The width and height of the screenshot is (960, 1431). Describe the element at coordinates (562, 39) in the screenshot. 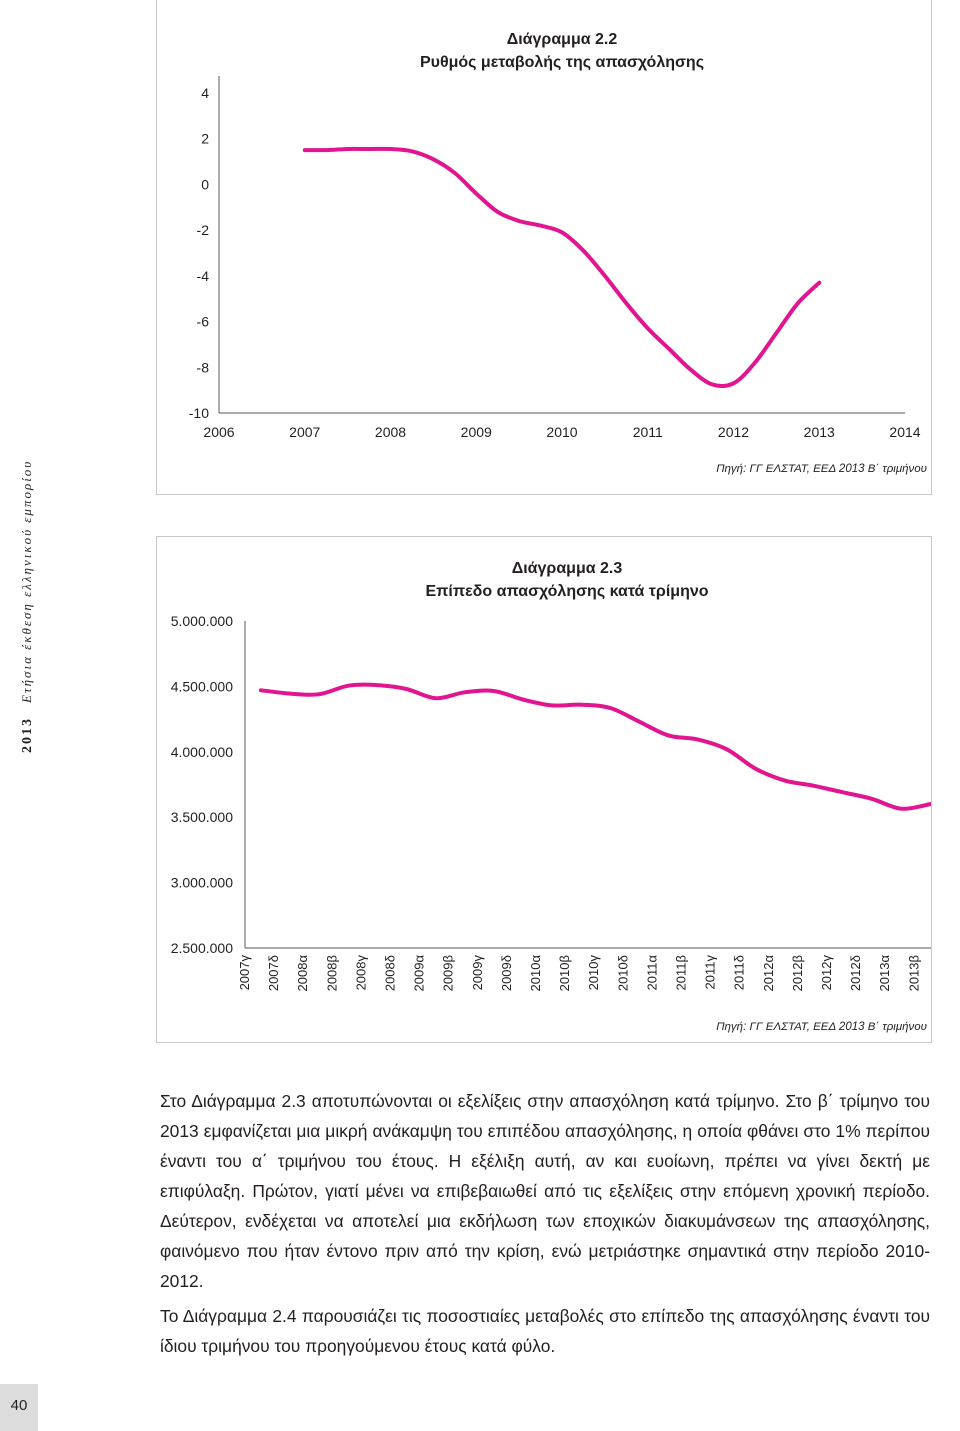

I see `chart1-title: Διάγραμμα 2.2` at that location.